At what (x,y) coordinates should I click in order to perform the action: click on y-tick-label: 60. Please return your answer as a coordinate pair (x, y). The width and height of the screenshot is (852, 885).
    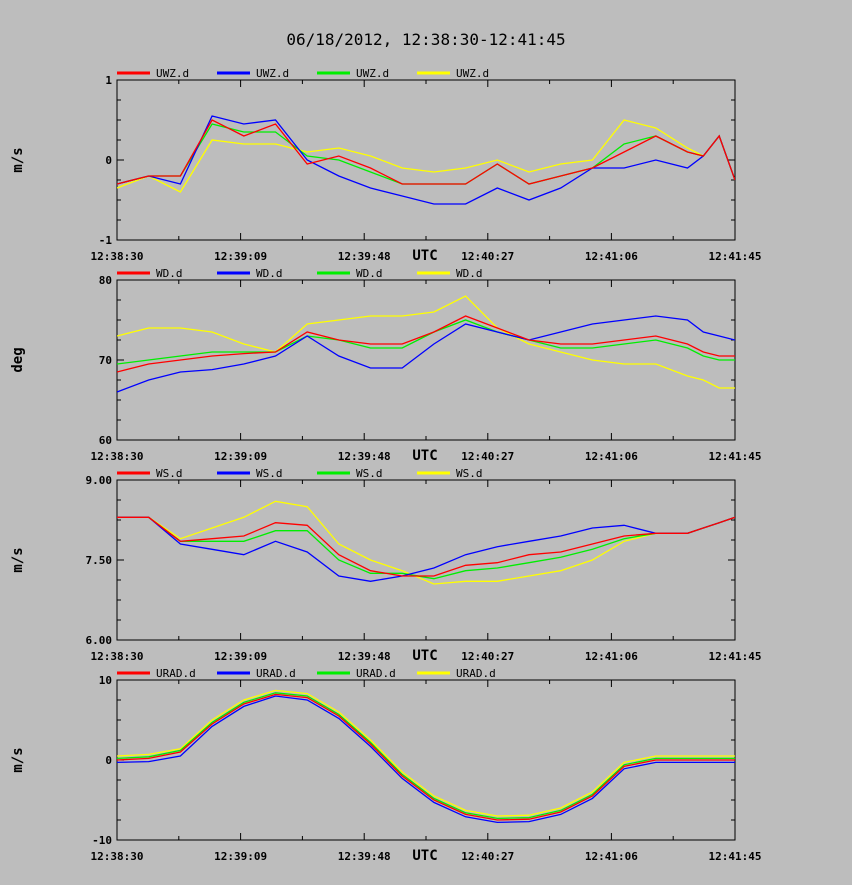
    Looking at the image, I should click on (105, 440).